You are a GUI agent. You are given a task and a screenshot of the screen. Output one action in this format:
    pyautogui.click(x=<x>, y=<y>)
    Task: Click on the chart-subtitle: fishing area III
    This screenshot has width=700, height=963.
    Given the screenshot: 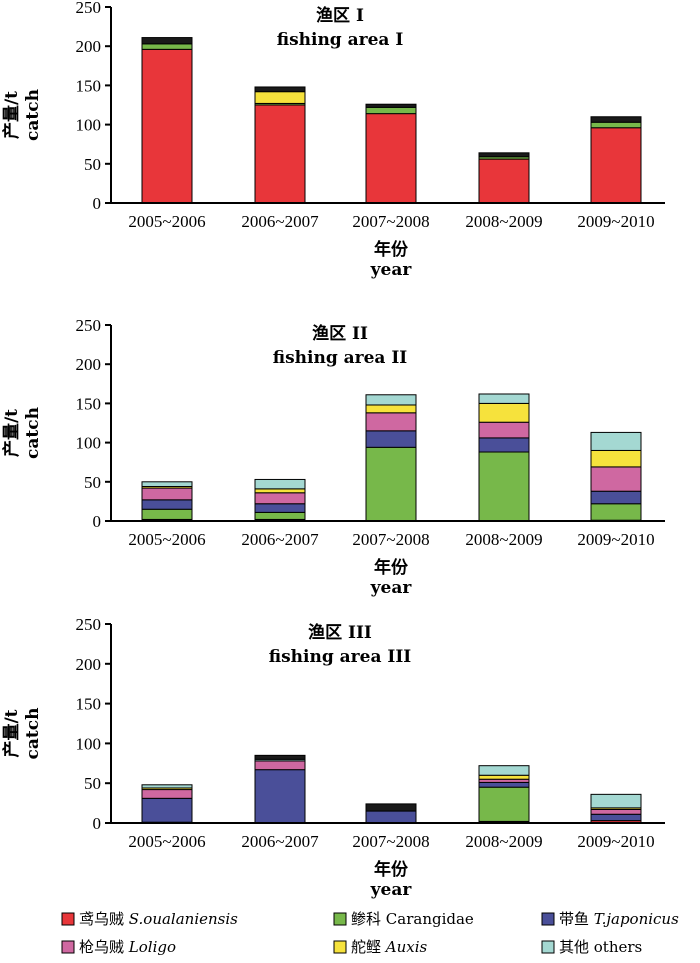 What is the action you would take?
    pyautogui.click(x=340, y=657)
    